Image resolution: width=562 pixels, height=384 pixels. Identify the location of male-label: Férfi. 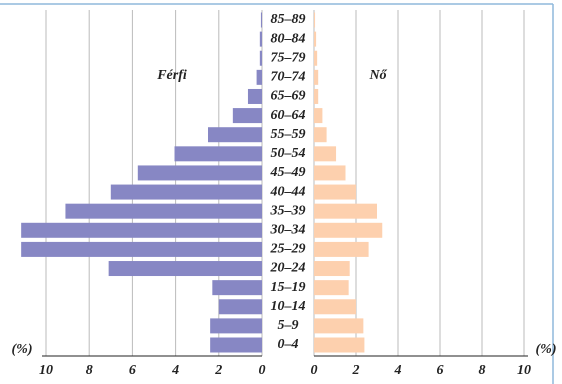
(171, 75).